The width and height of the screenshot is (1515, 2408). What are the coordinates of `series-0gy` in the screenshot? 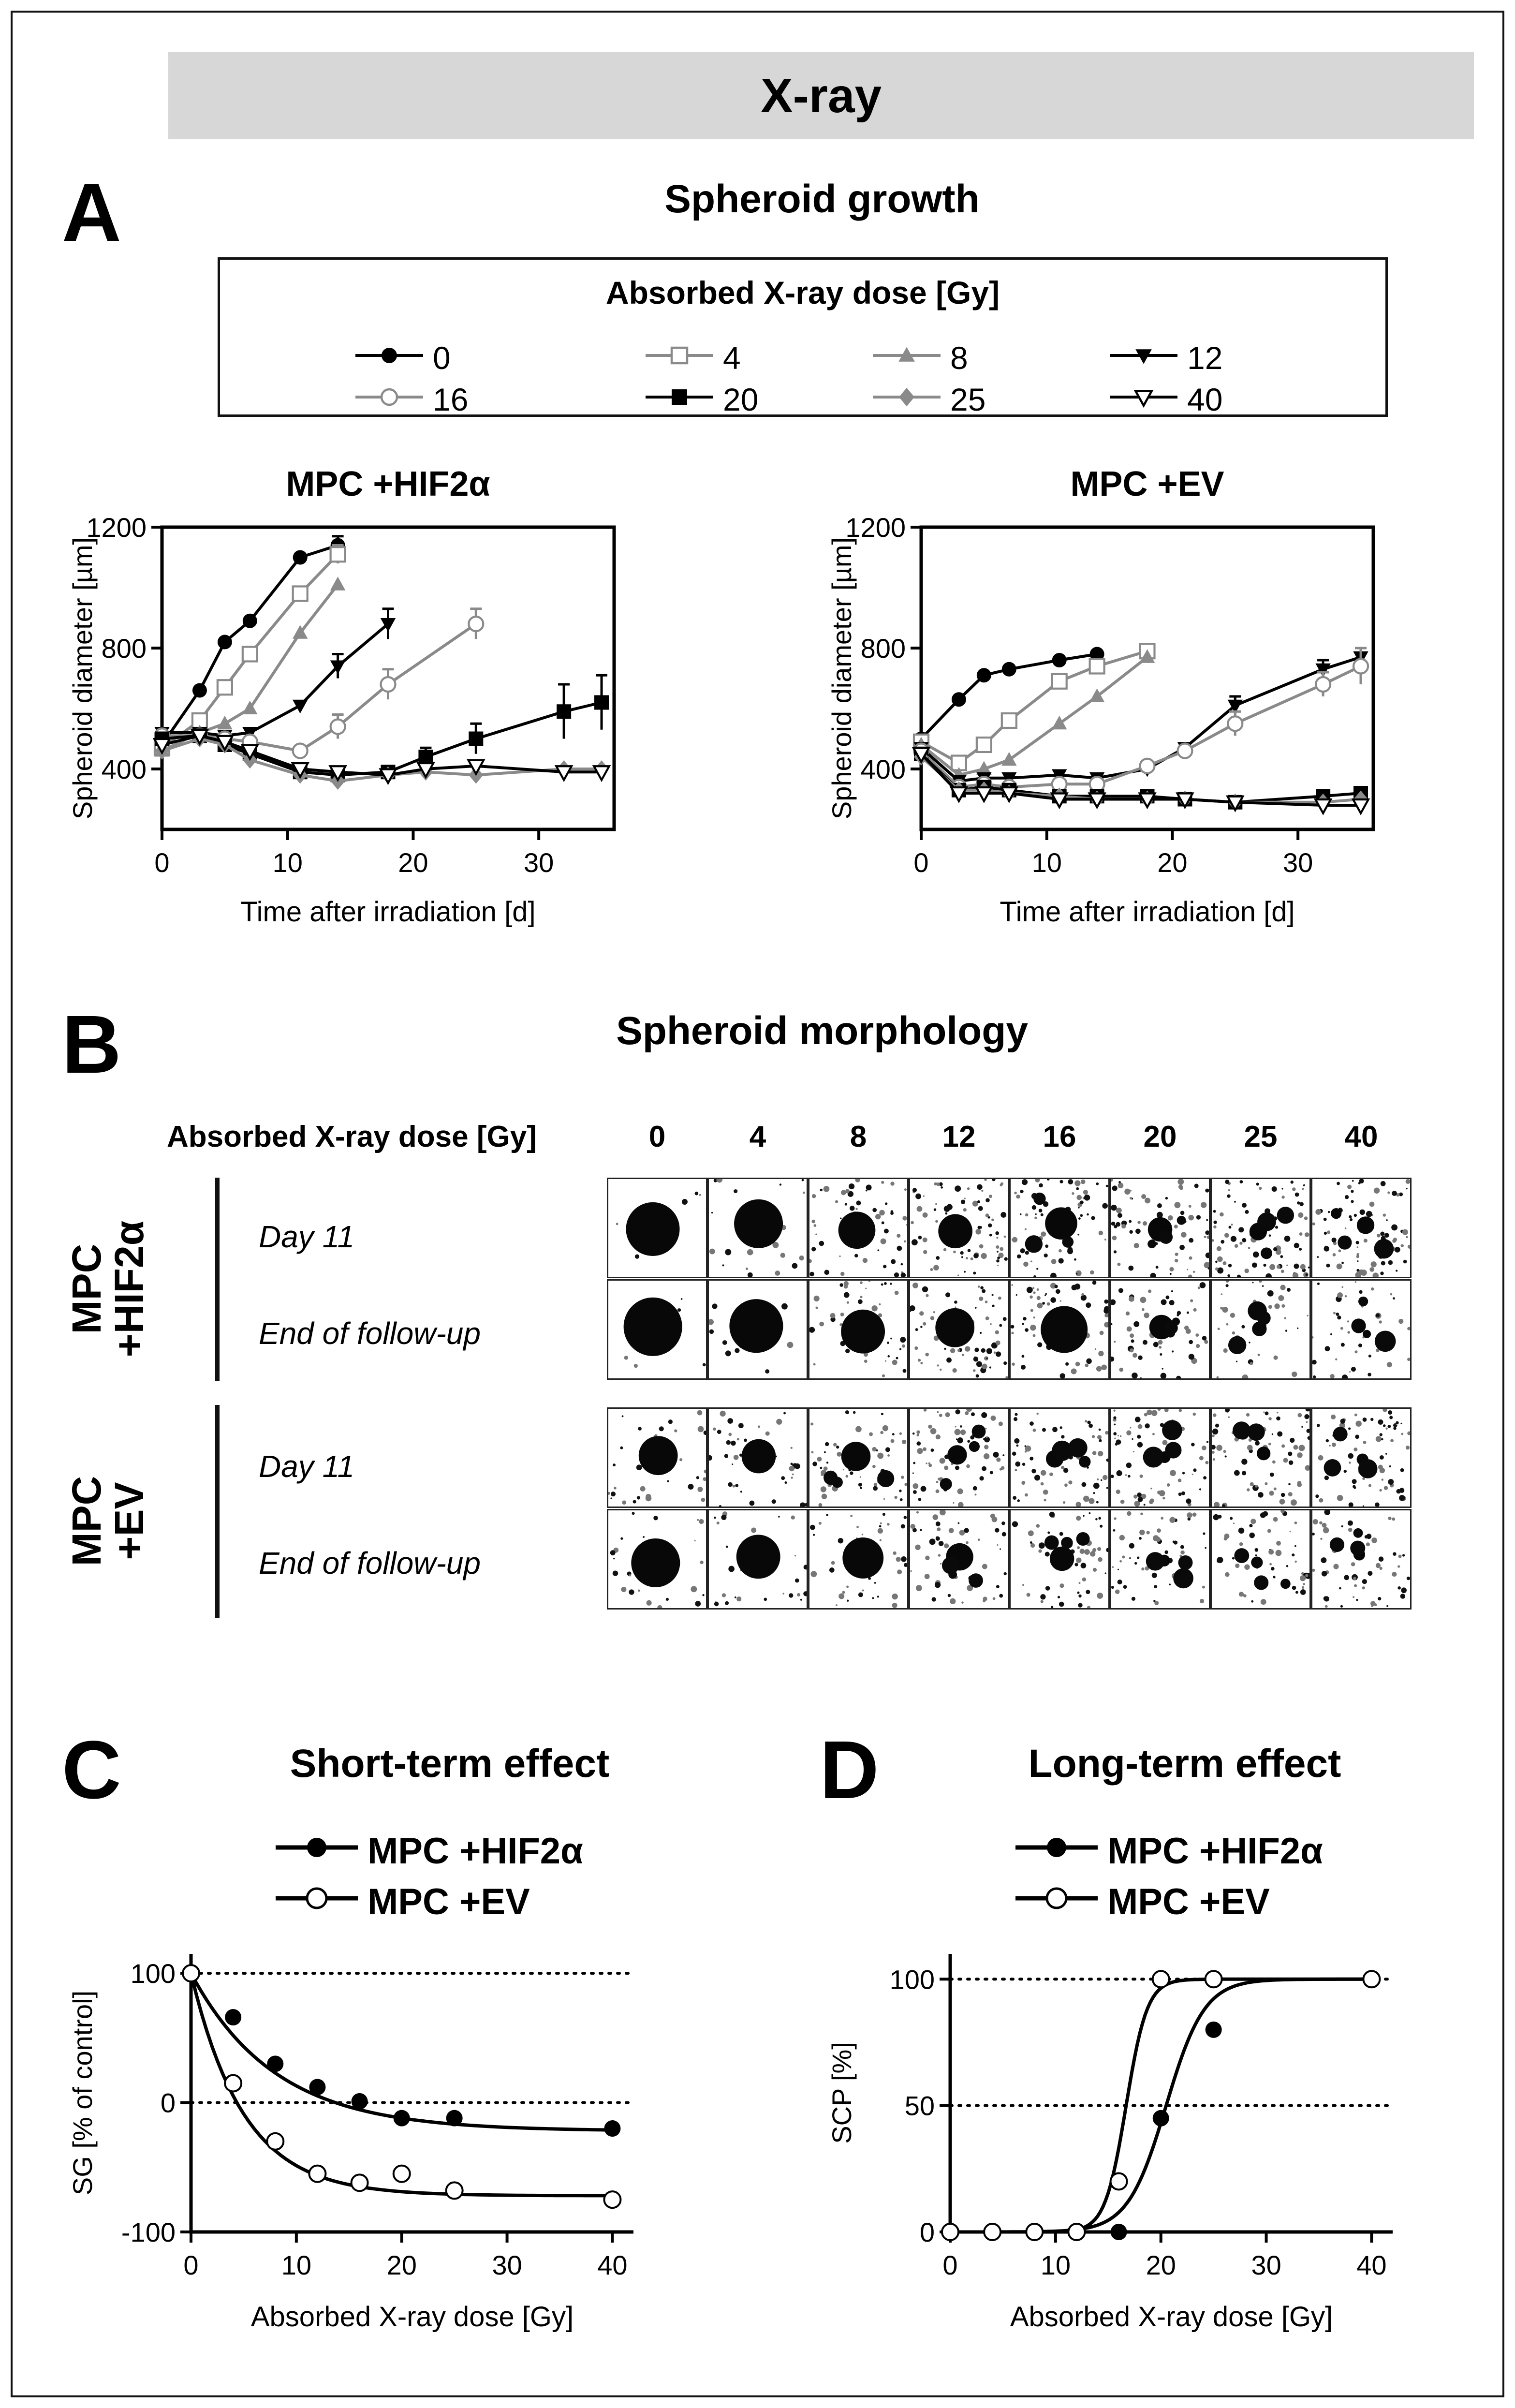 It's located at (250, 643).